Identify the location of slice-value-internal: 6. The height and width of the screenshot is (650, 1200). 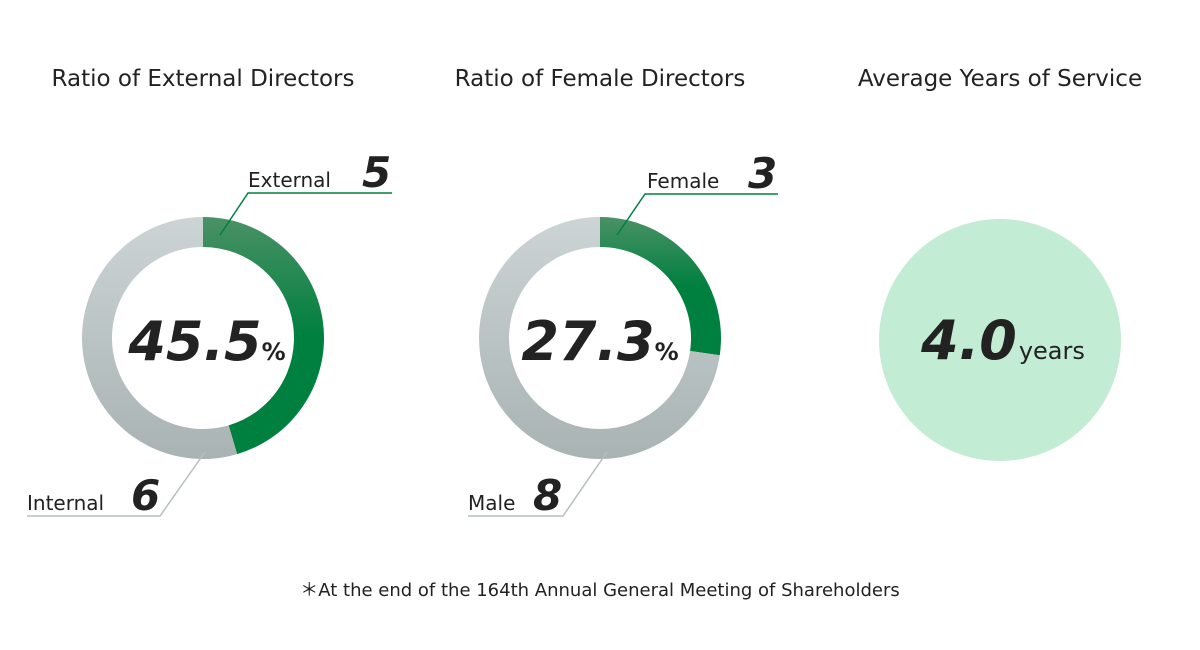
(145, 495).